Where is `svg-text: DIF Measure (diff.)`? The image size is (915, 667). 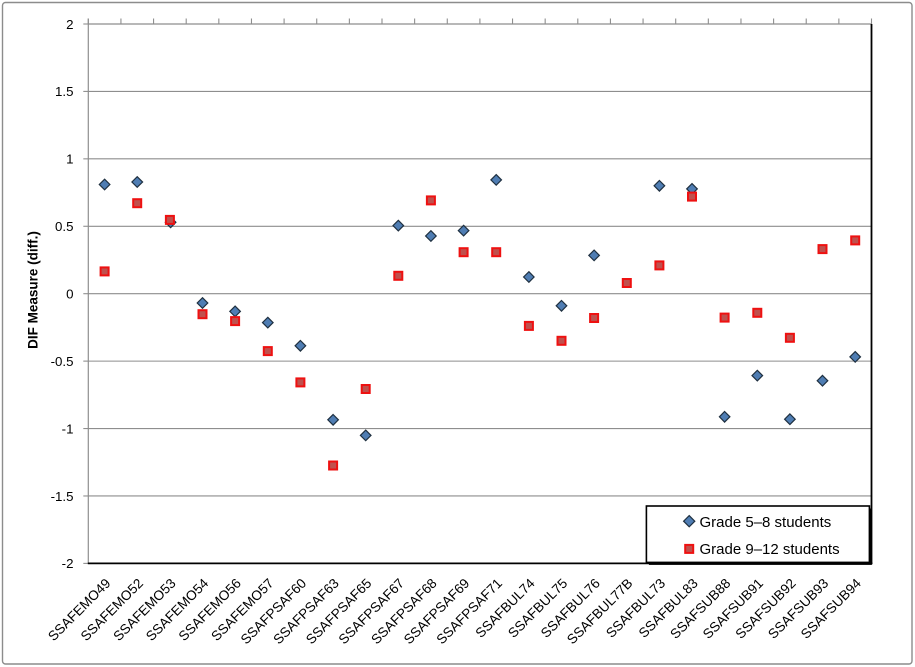
svg-text: DIF Measure (diff.) is located at coordinates (33, 290).